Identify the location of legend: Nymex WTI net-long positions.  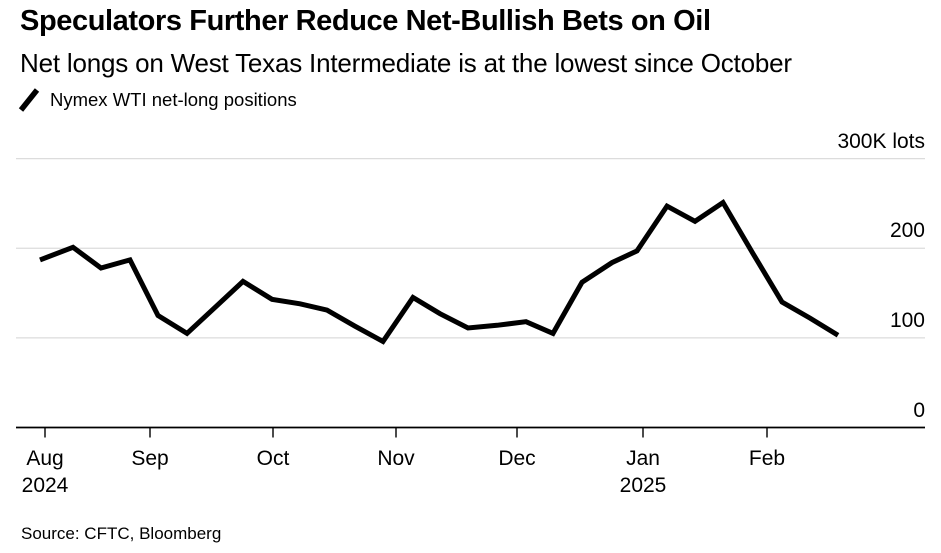
(157, 100).